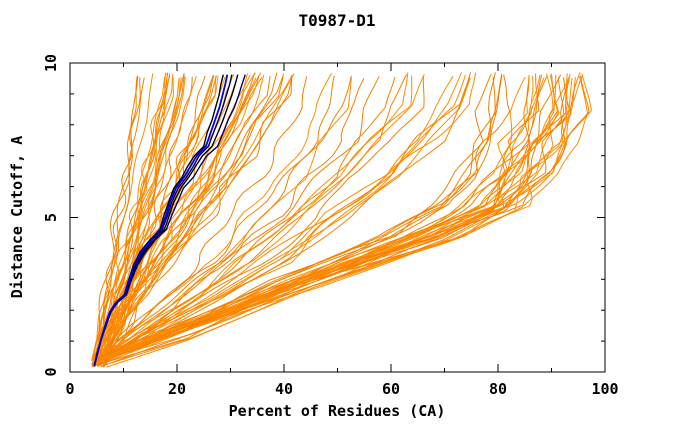 Image resolution: width=680 pixels, height=440 pixels. What do you see at coordinates (51, 63) in the screenshot?
I see `y-tick-label-10: 10` at bounding box center [51, 63].